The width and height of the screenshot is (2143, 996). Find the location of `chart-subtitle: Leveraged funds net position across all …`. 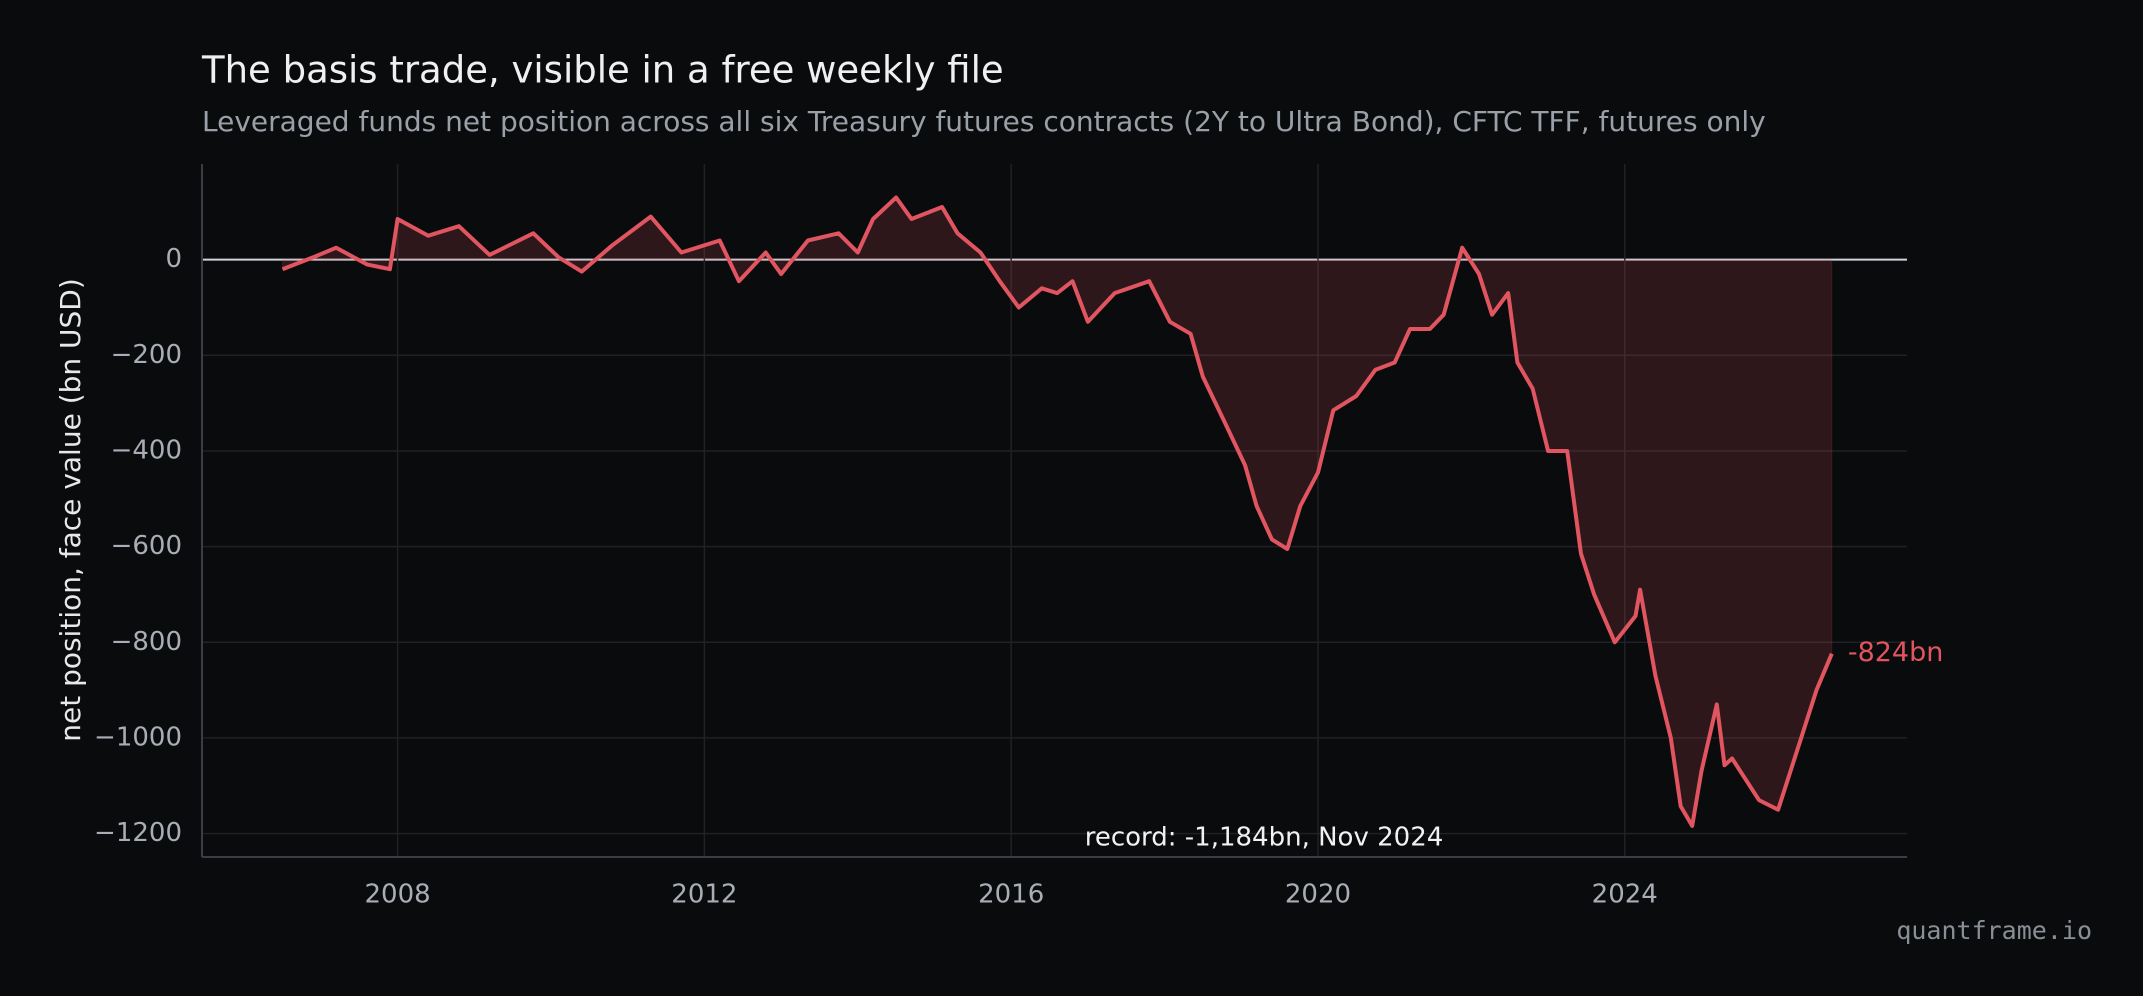

chart-subtitle: Leveraged funds net position across all … is located at coordinates (984, 121).